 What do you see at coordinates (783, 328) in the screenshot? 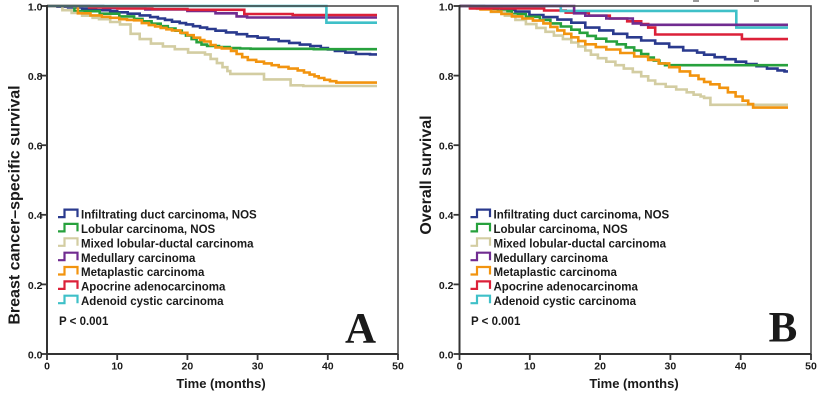
I see `svg-text: B` at bounding box center [783, 328].